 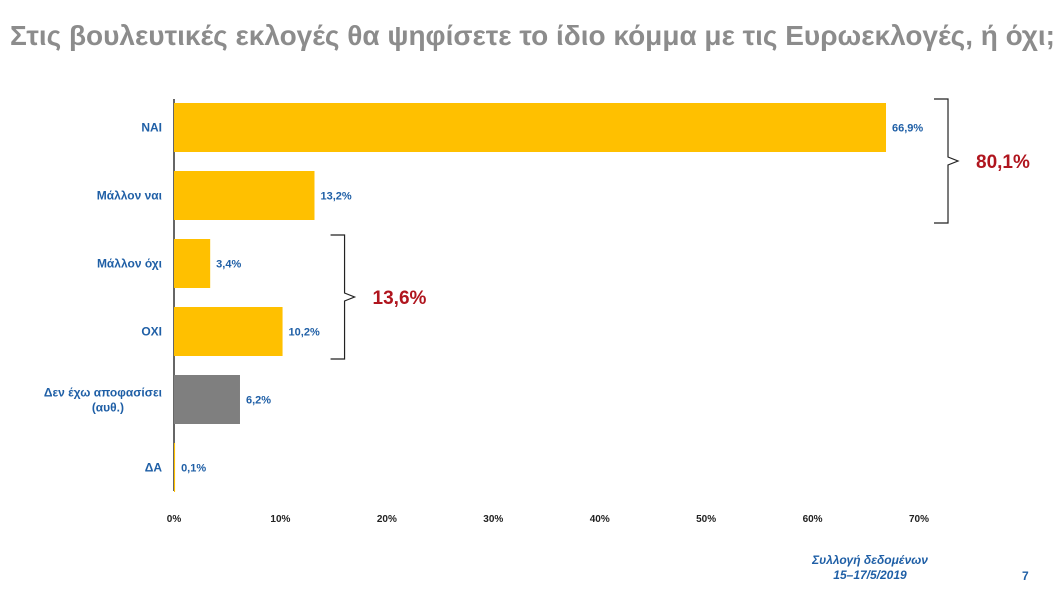 I want to click on category-label-3: ΟΧΙ, so click(x=151, y=332).